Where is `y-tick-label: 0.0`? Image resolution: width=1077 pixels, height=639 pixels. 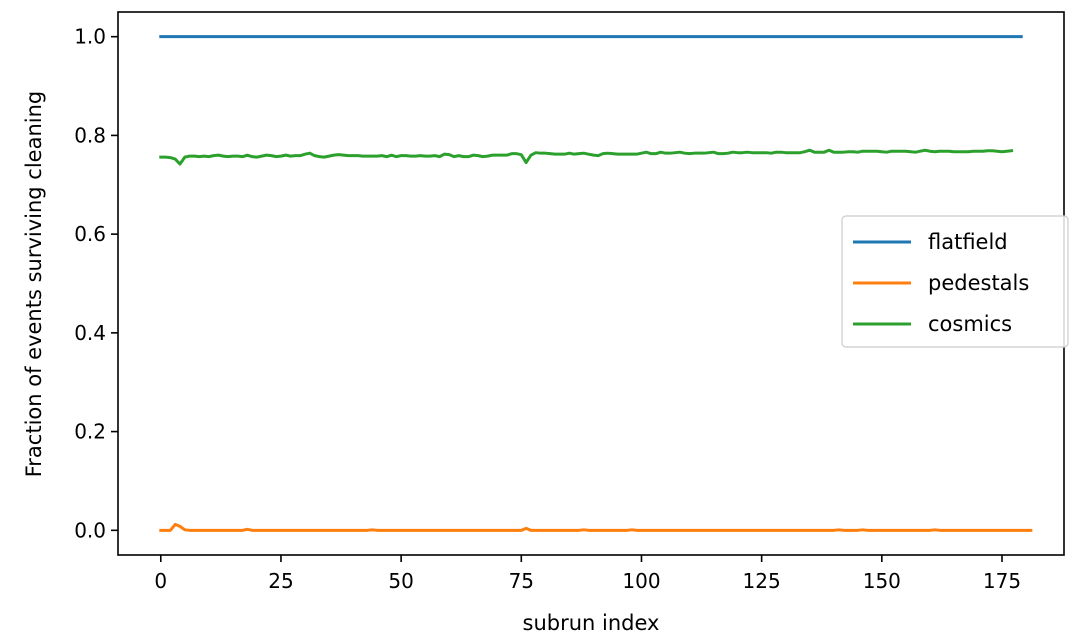 y-tick-label: 0.0 is located at coordinates (90, 530).